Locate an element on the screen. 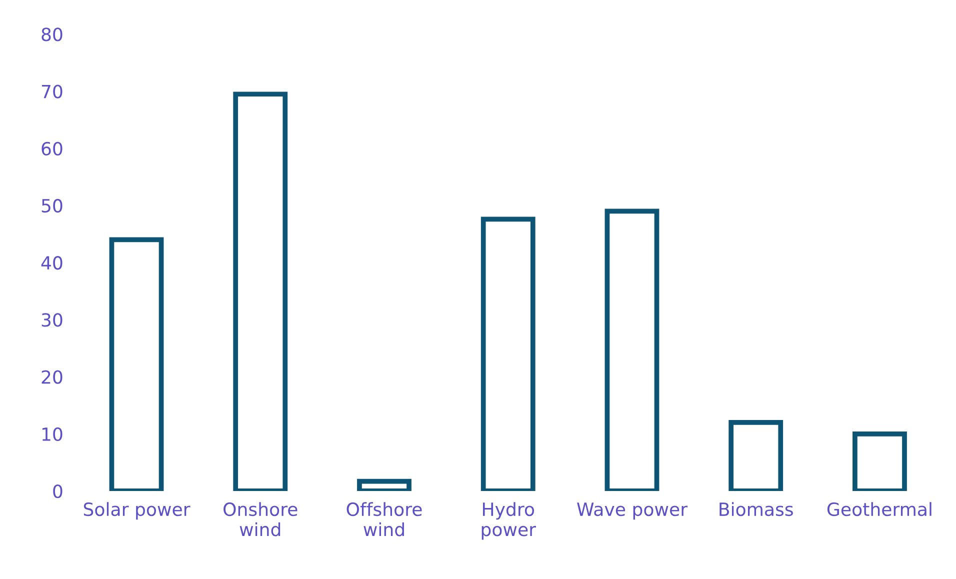 Image resolution: width=956 pixels, height=579 pixels. y-tick-label: 0 is located at coordinates (57, 491).